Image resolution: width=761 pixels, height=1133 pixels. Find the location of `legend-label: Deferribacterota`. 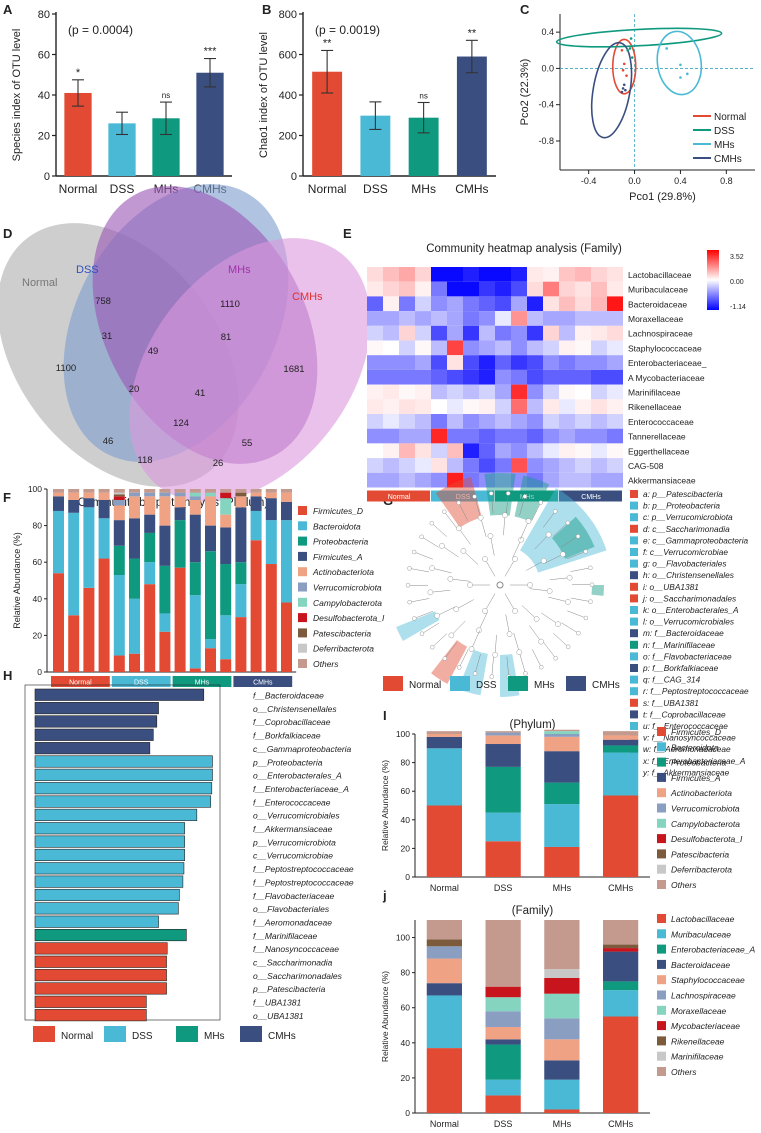

legend-label: Deferribacterota is located at coordinates (343, 649).